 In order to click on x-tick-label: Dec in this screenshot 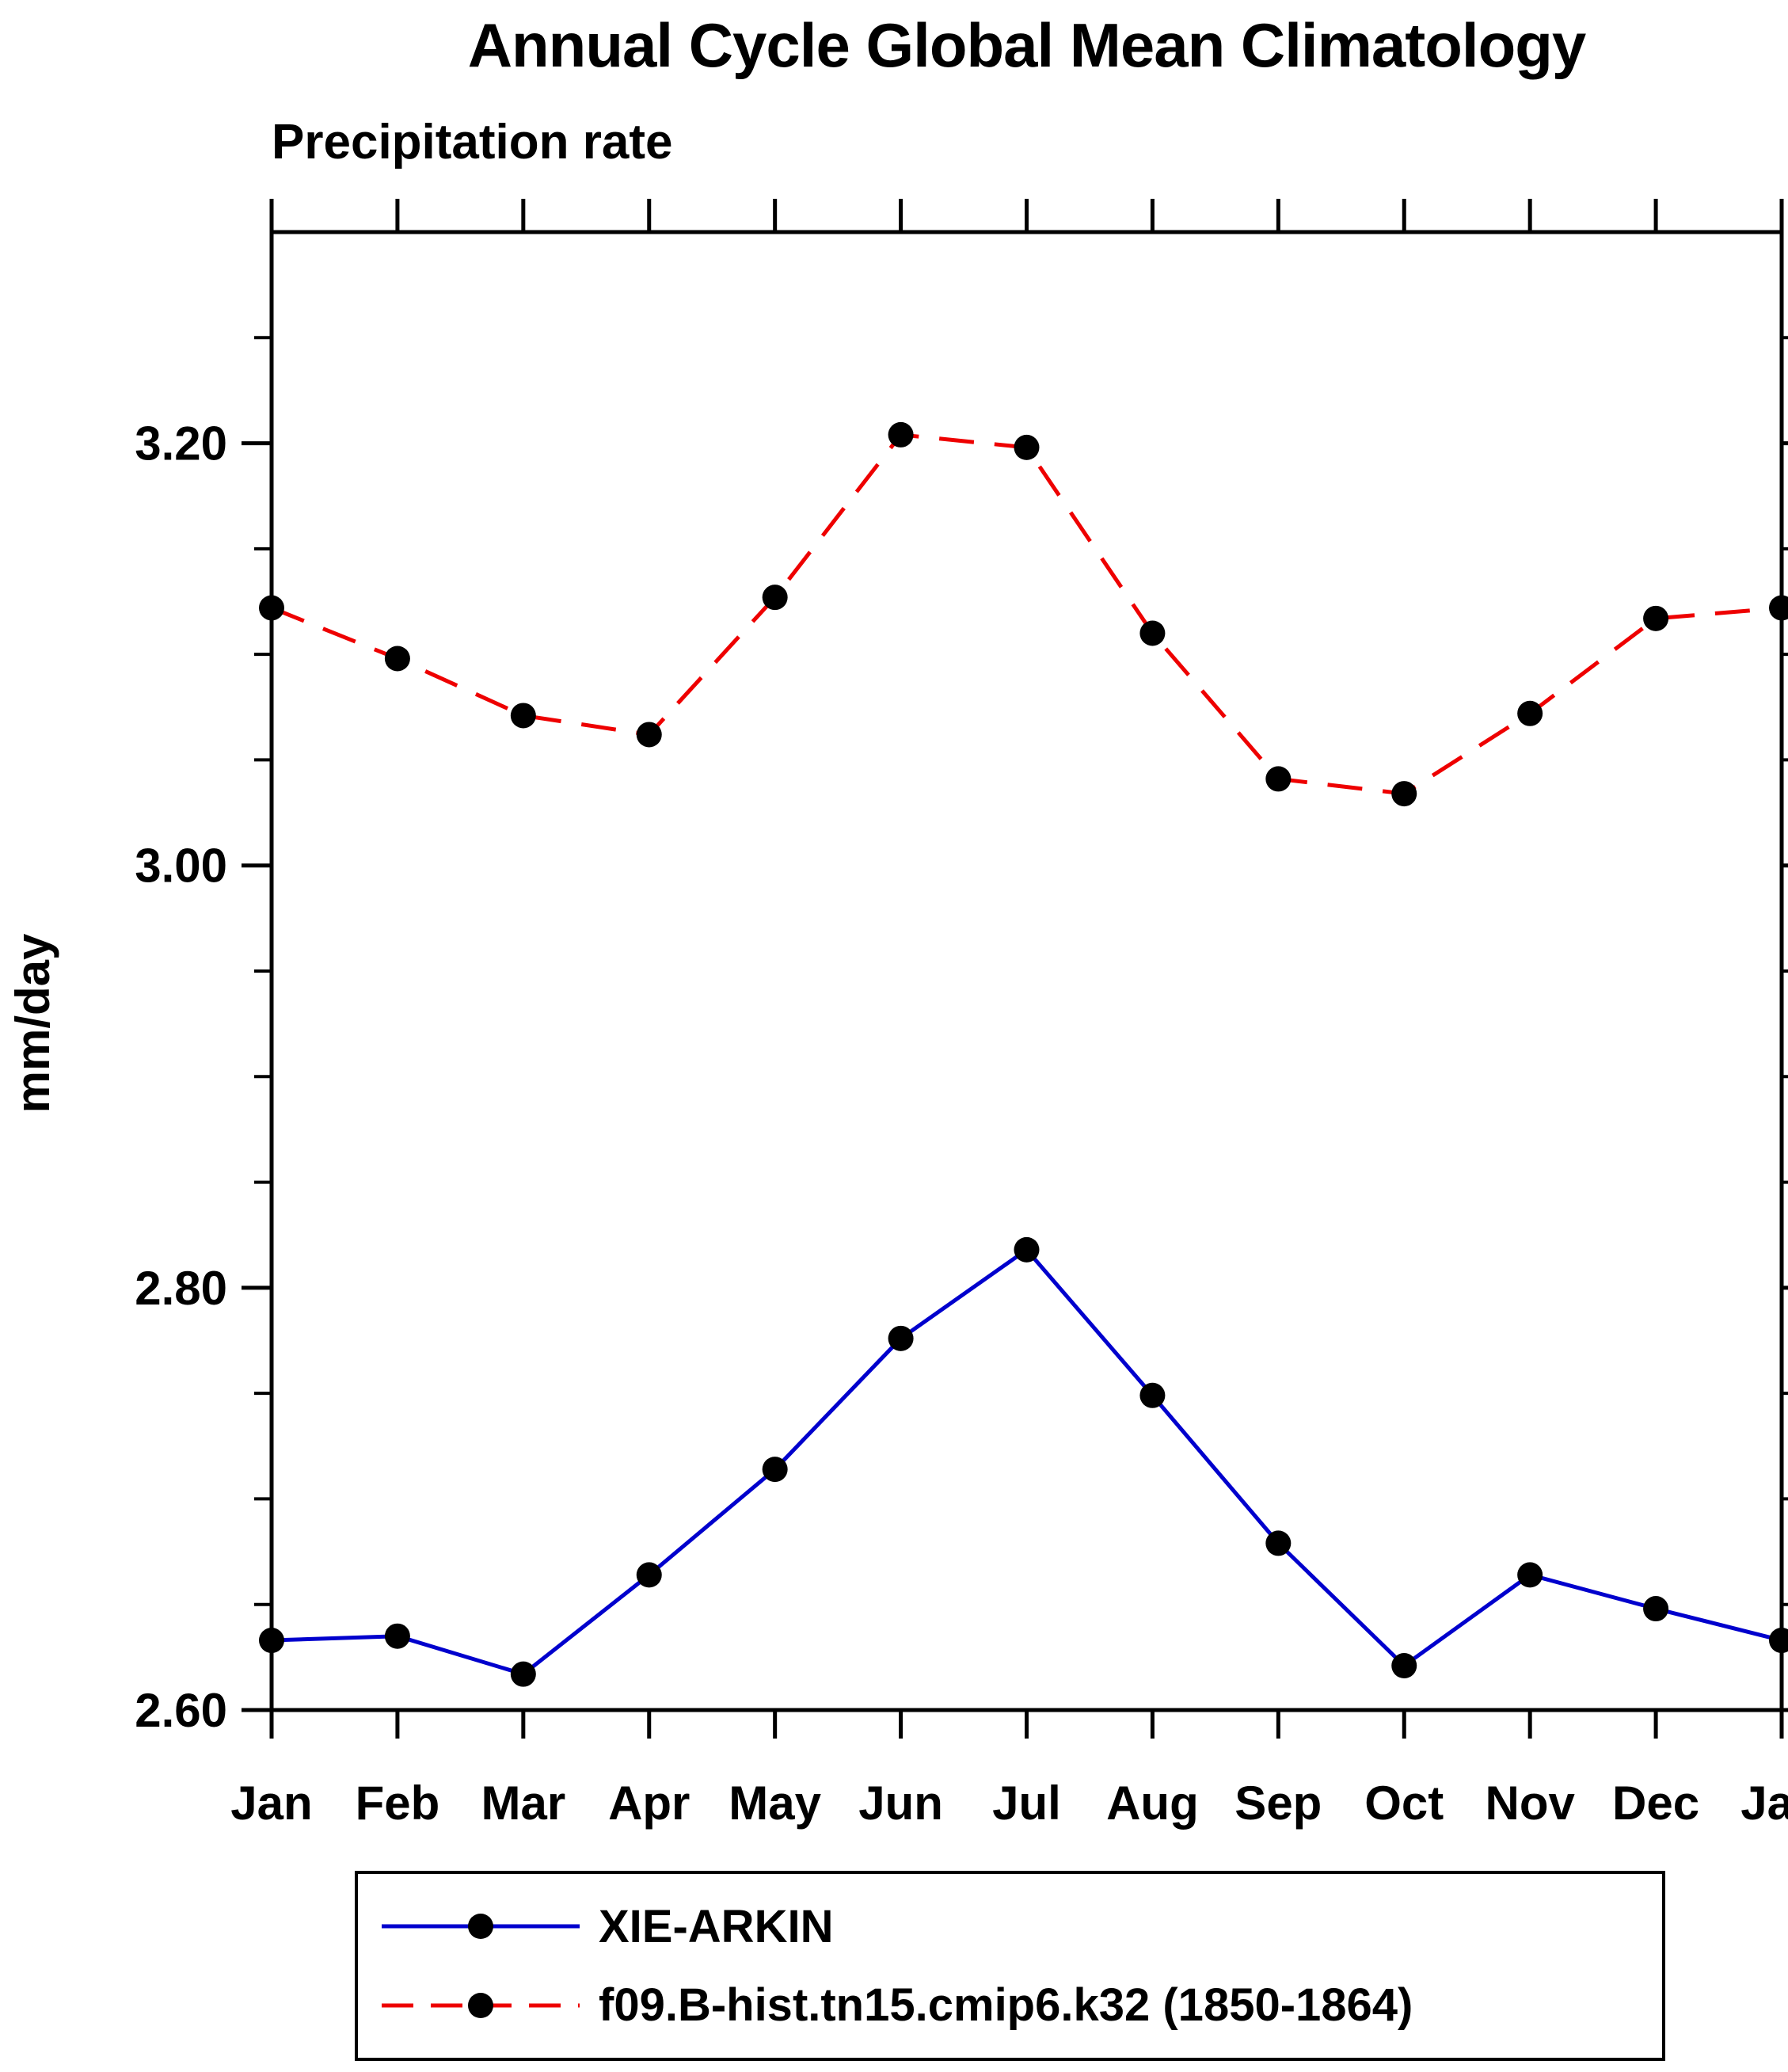, I will do `click(1655, 1803)`.